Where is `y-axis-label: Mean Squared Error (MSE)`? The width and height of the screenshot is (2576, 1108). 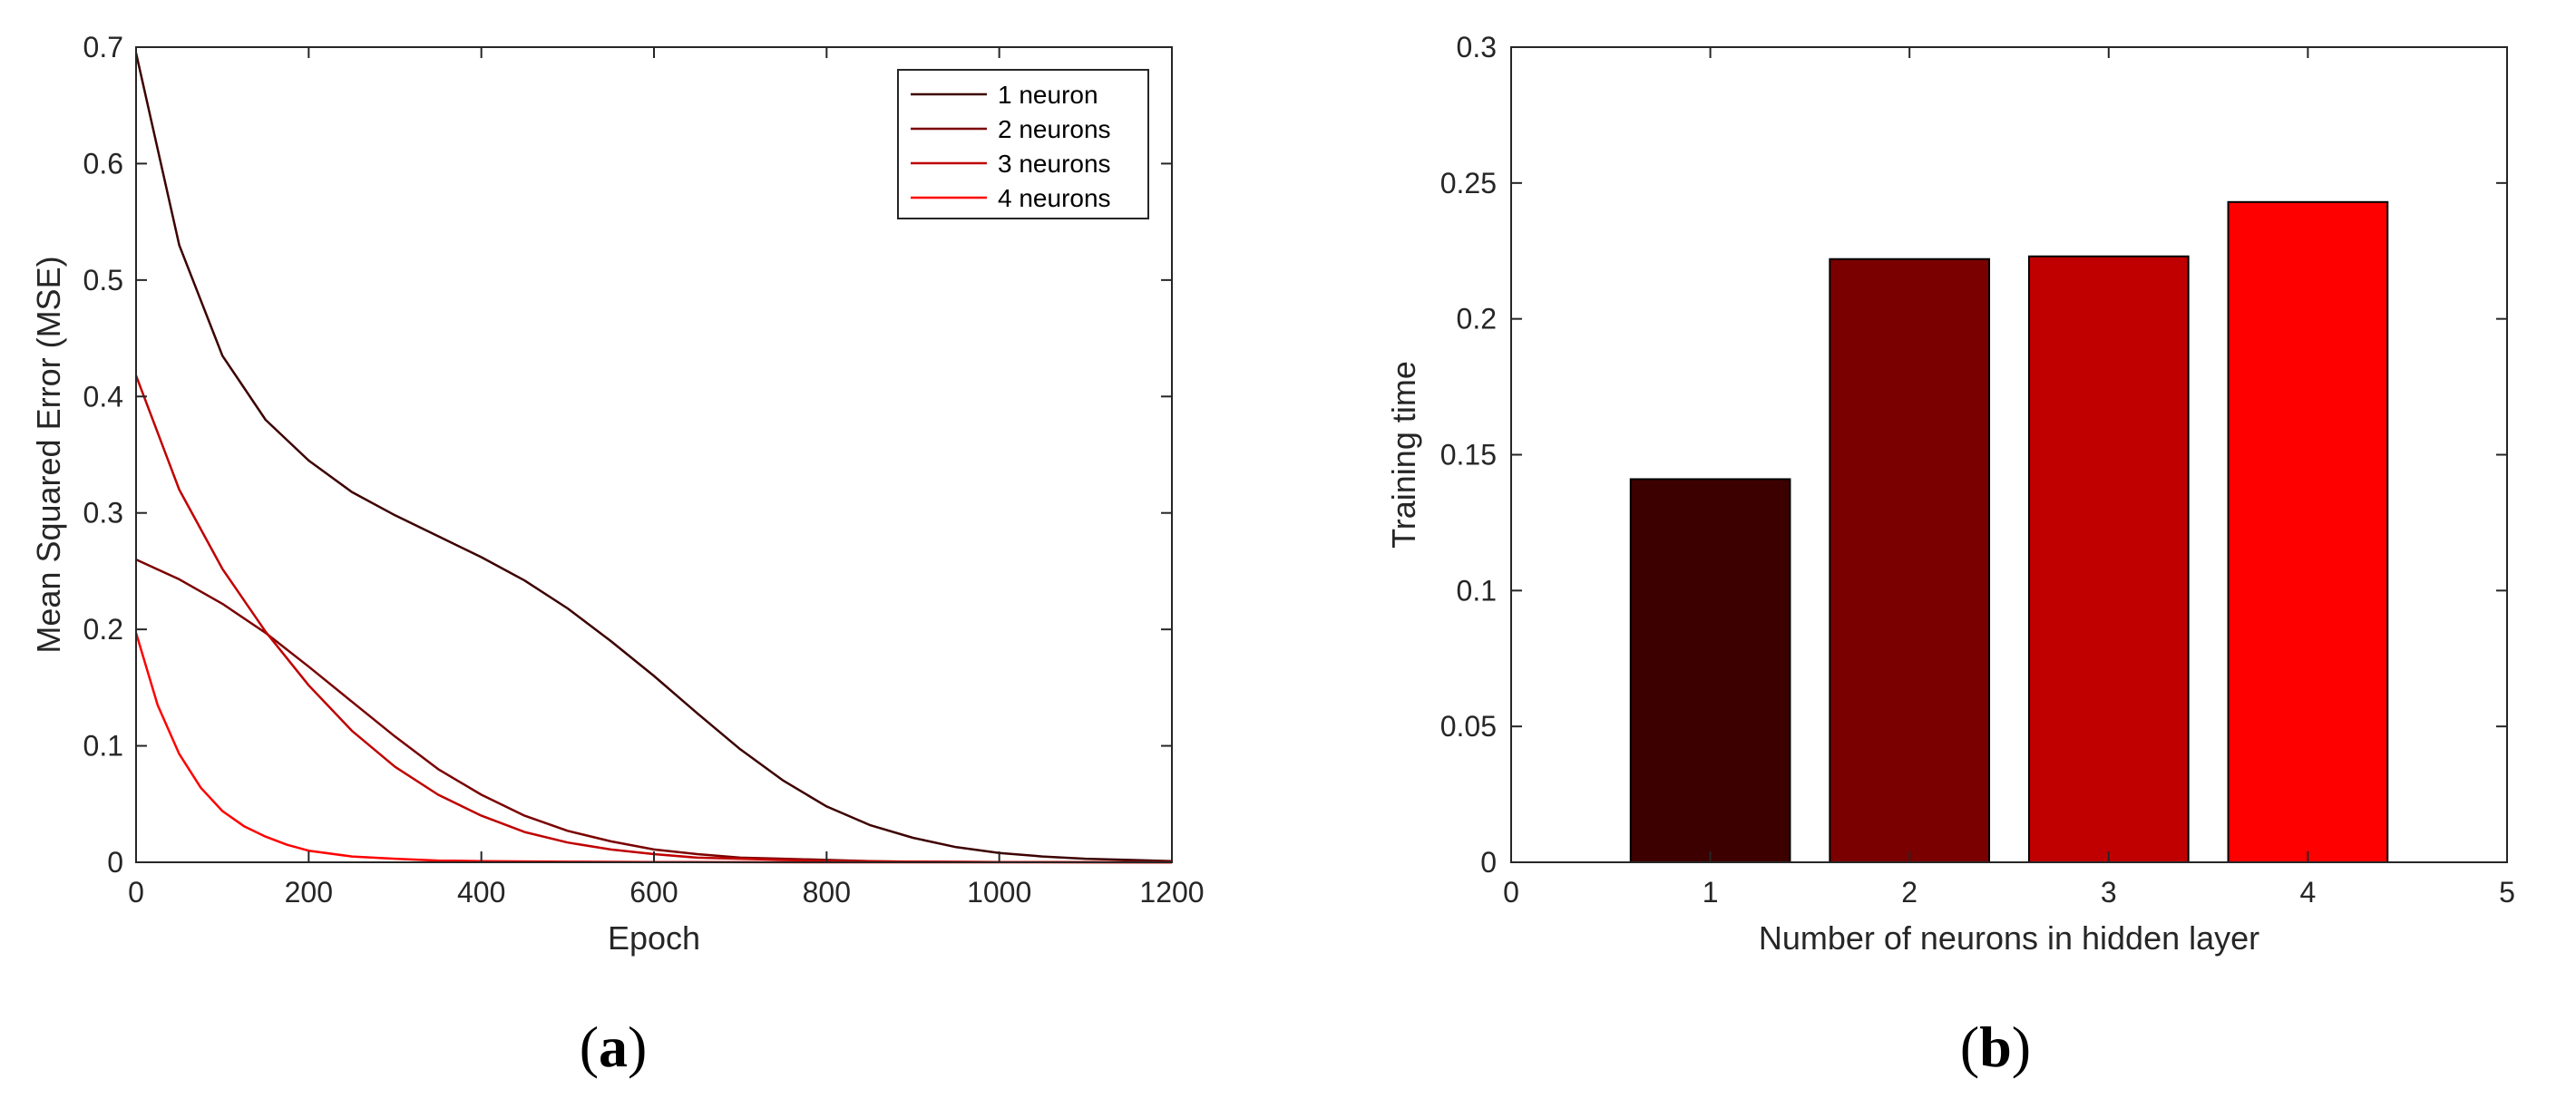
y-axis-label: Mean Squared Error (MSE) is located at coordinates (48, 454).